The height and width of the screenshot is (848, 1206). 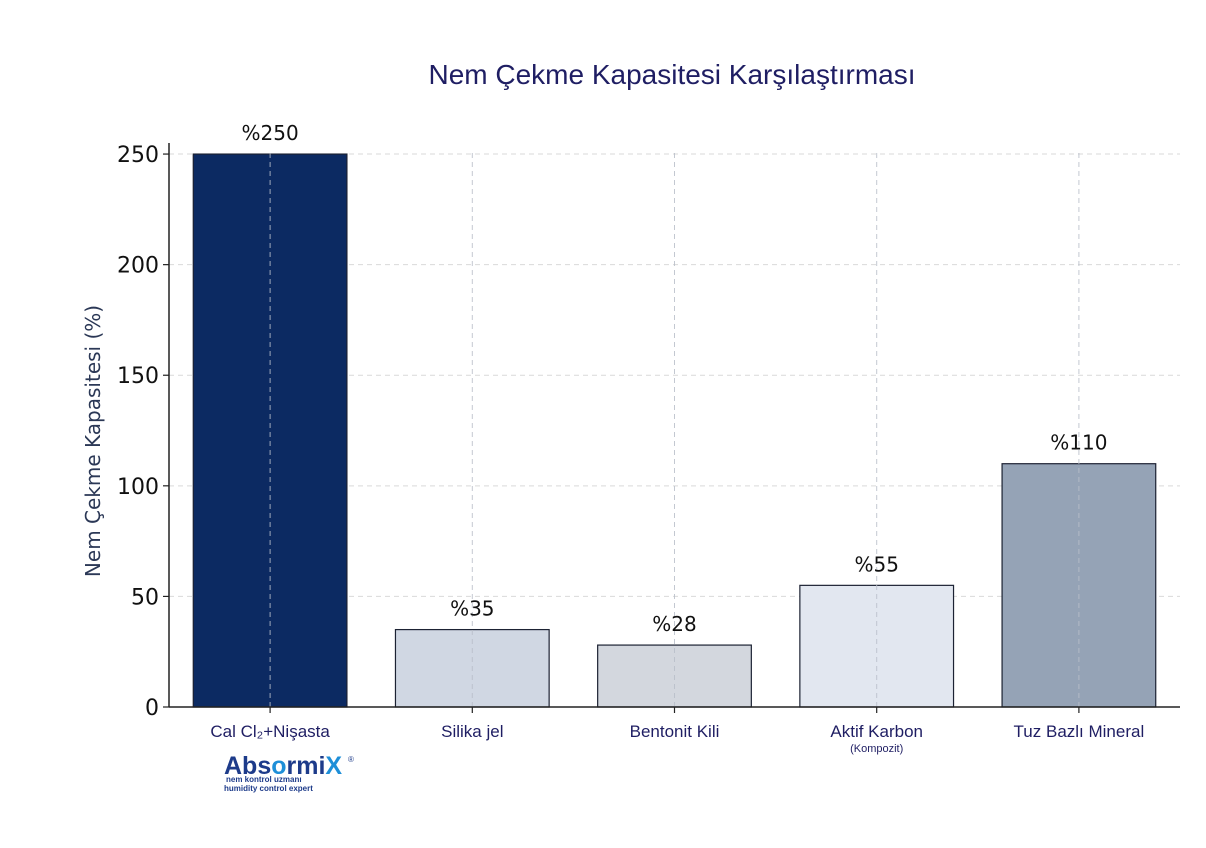 What do you see at coordinates (671, 74) in the screenshot?
I see `chart-title: Nem Çekme Kapasitesi Karşılaştırması` at bounding box center [671, 74].